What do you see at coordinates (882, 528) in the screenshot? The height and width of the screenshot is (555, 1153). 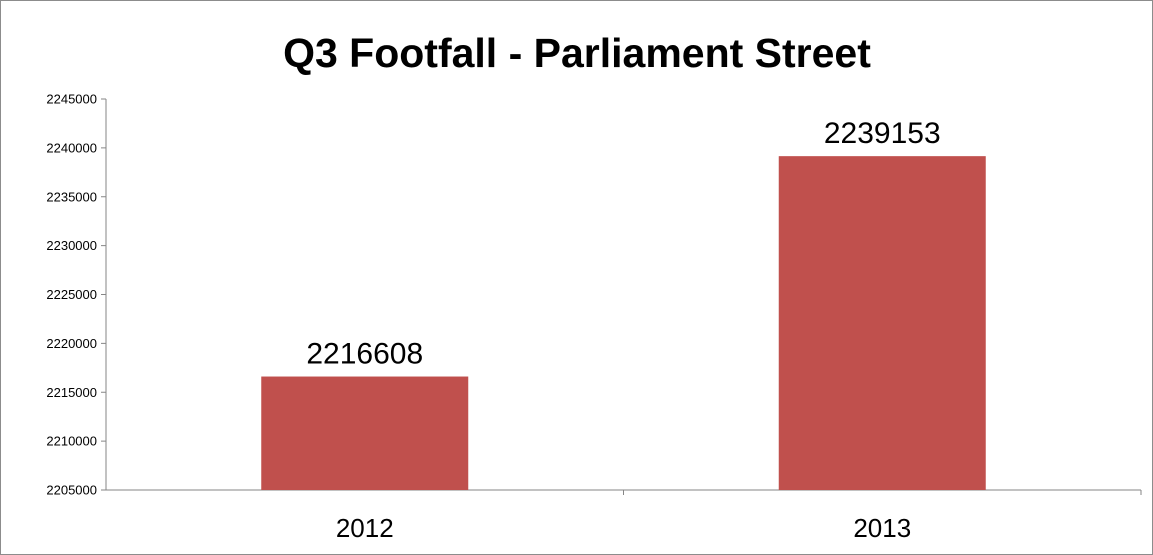 I see `x-tick-label-2013: 2013` at bounding box center [882, 528].